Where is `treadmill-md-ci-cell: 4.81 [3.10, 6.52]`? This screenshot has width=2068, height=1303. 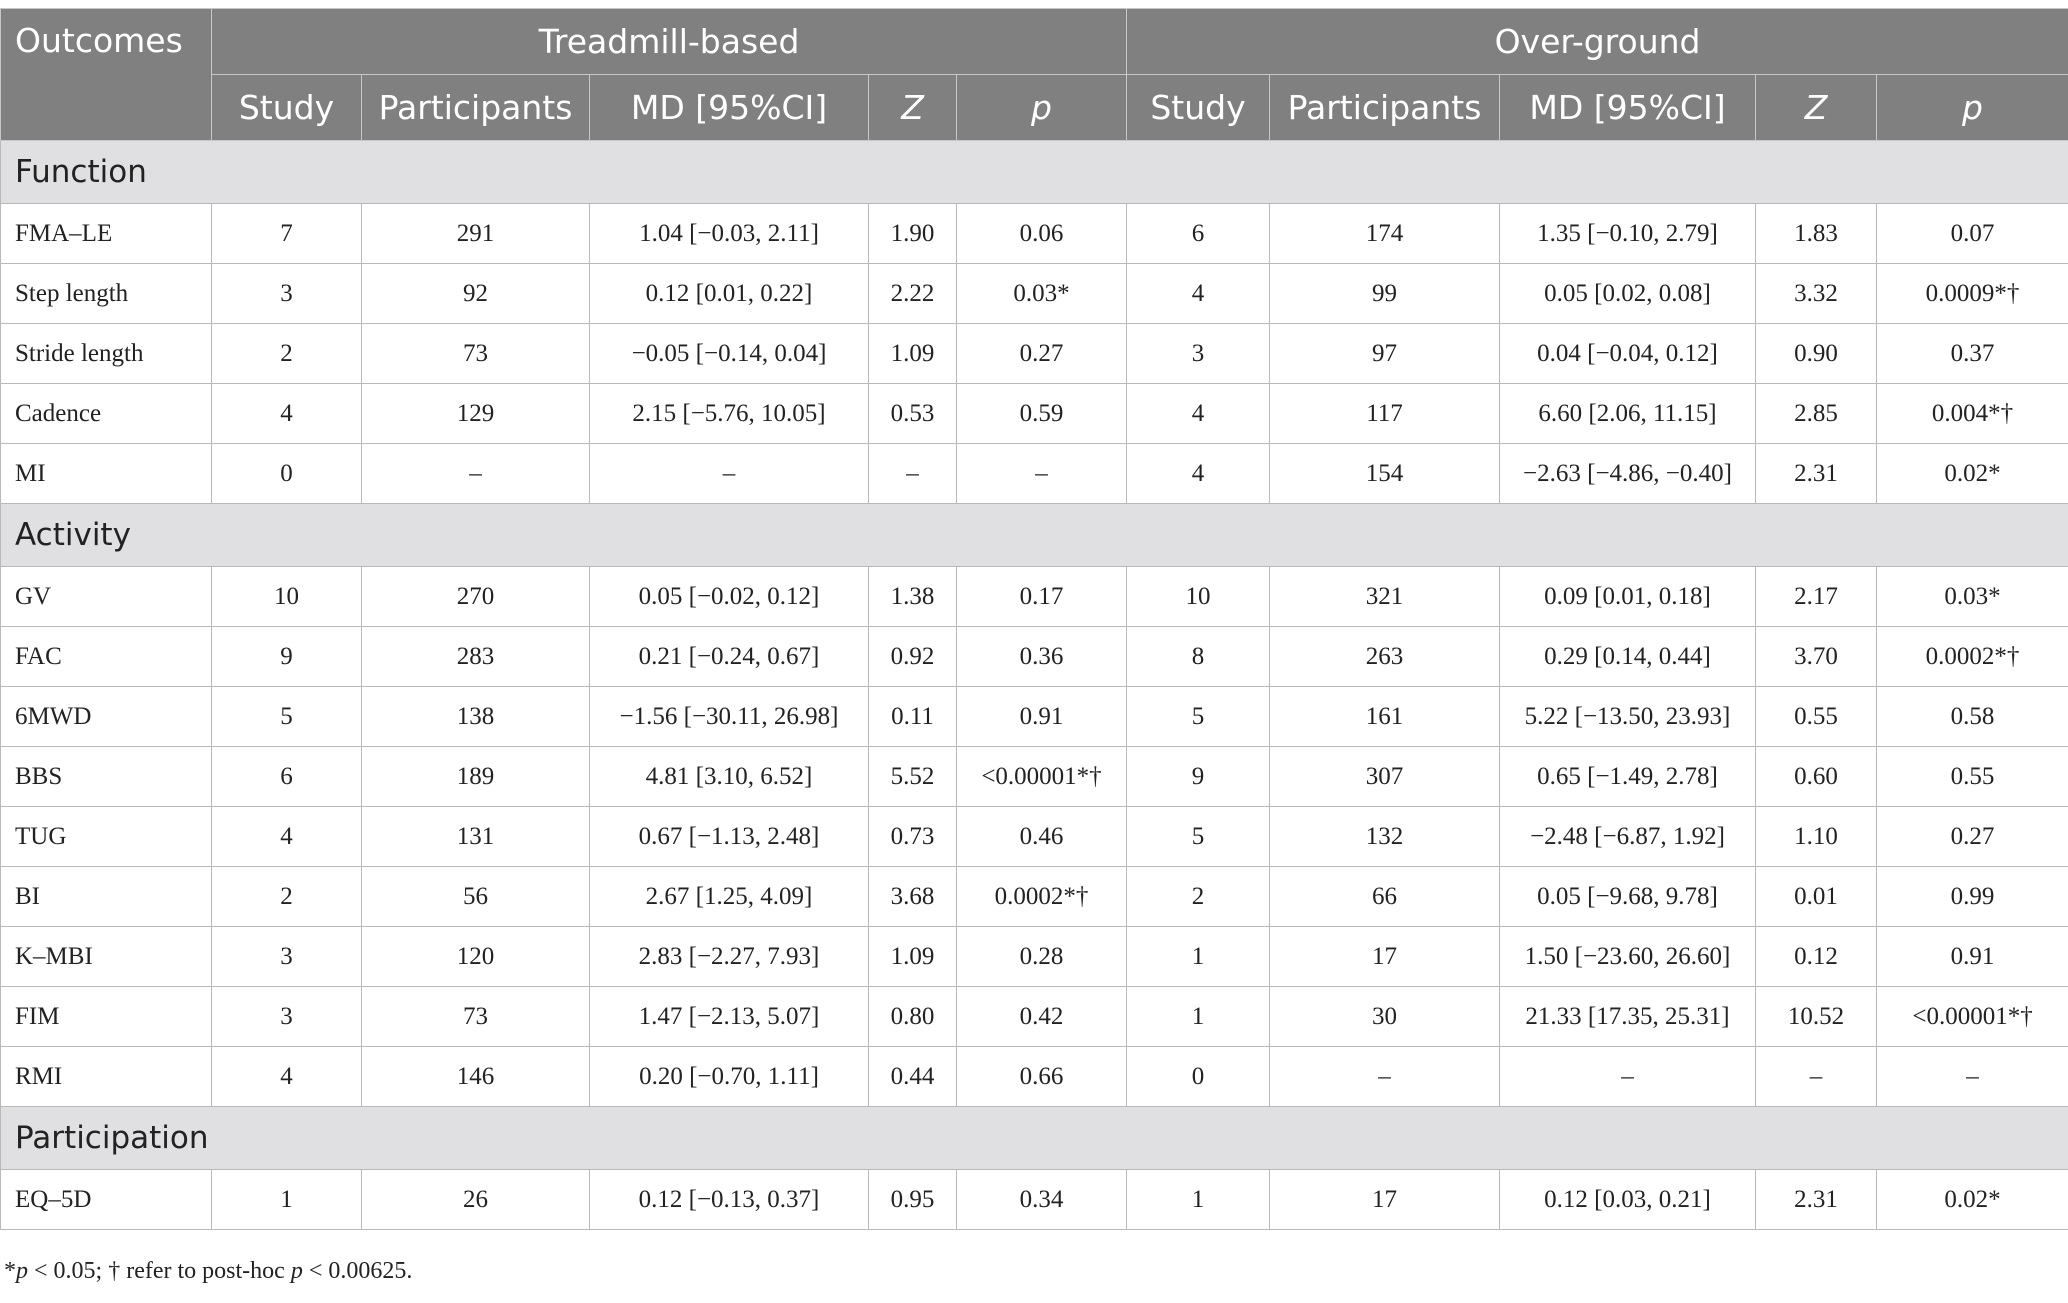 treadmill-md-ci-cell: 4.81 [3.10, 6.52] is located at coordinates (729, 776).